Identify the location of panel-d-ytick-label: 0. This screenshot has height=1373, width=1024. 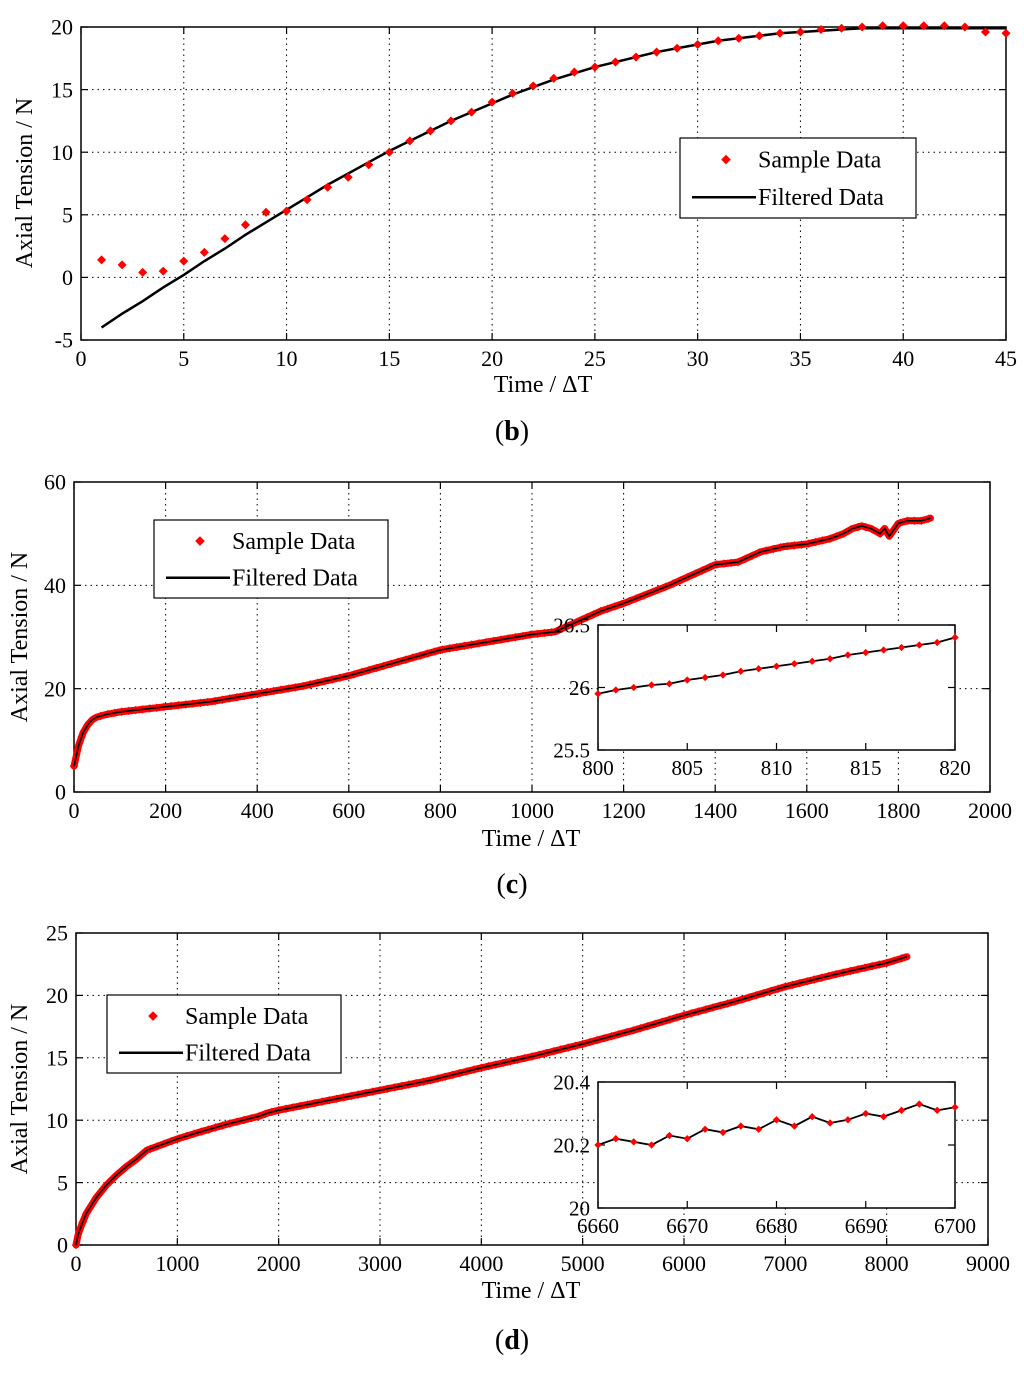
(62, 1245).